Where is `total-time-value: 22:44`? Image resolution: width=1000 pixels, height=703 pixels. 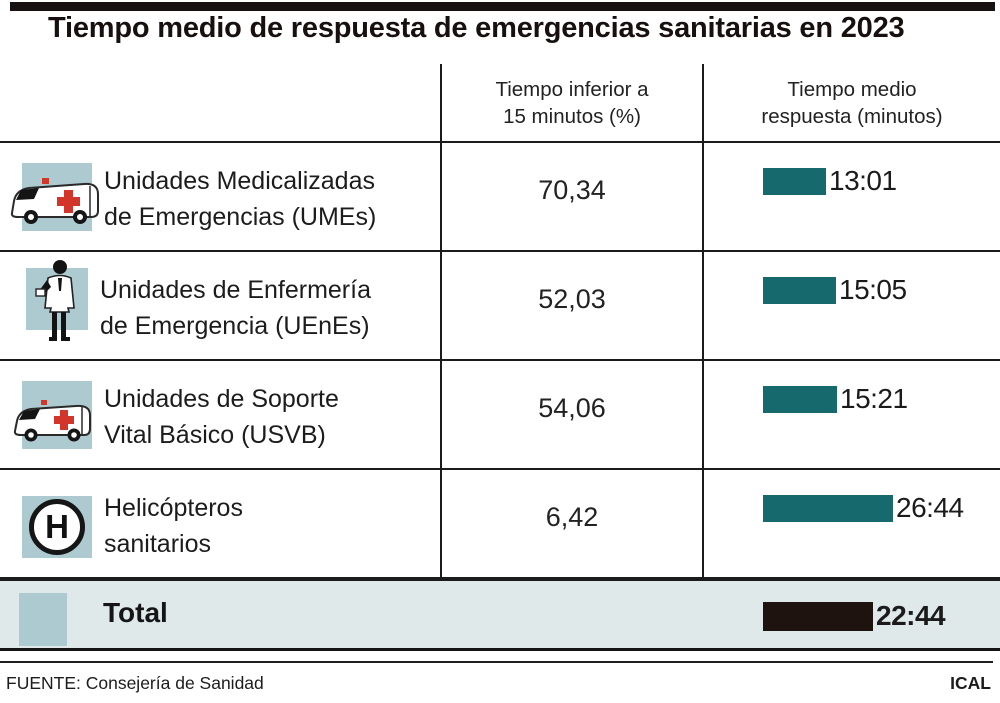
total-time-value: 22:44 is located at coordinates (911, 615).